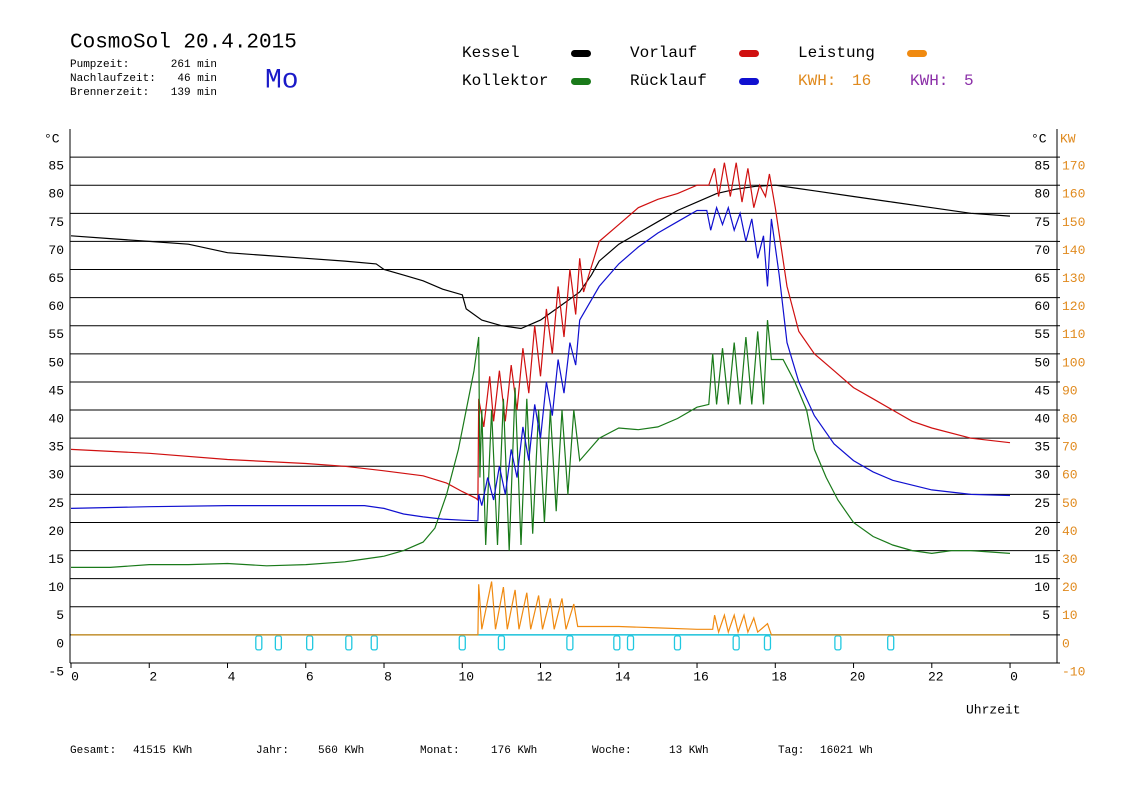  What do you see at coordinates (56, 334) in the screenshot?
I see `y-tick-label: 55` at bounding box center [56, 334].